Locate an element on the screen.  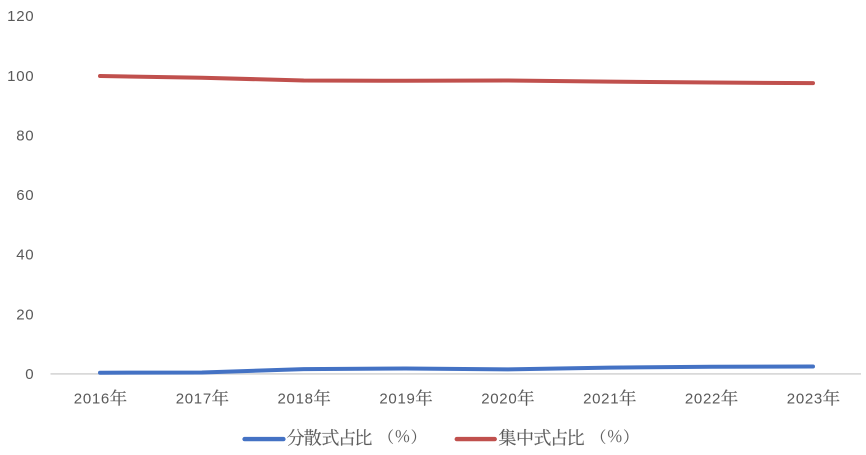
svg-text: 2017 is located at coordinates (194, 398).